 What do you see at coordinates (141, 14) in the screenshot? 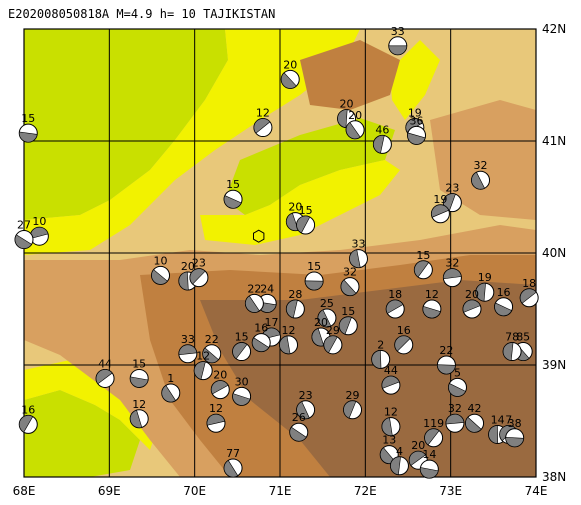
I see `map-title: E202008050818A M=4.9 h= 10 TAJIKISTAN` at bounding box center [141, 14].